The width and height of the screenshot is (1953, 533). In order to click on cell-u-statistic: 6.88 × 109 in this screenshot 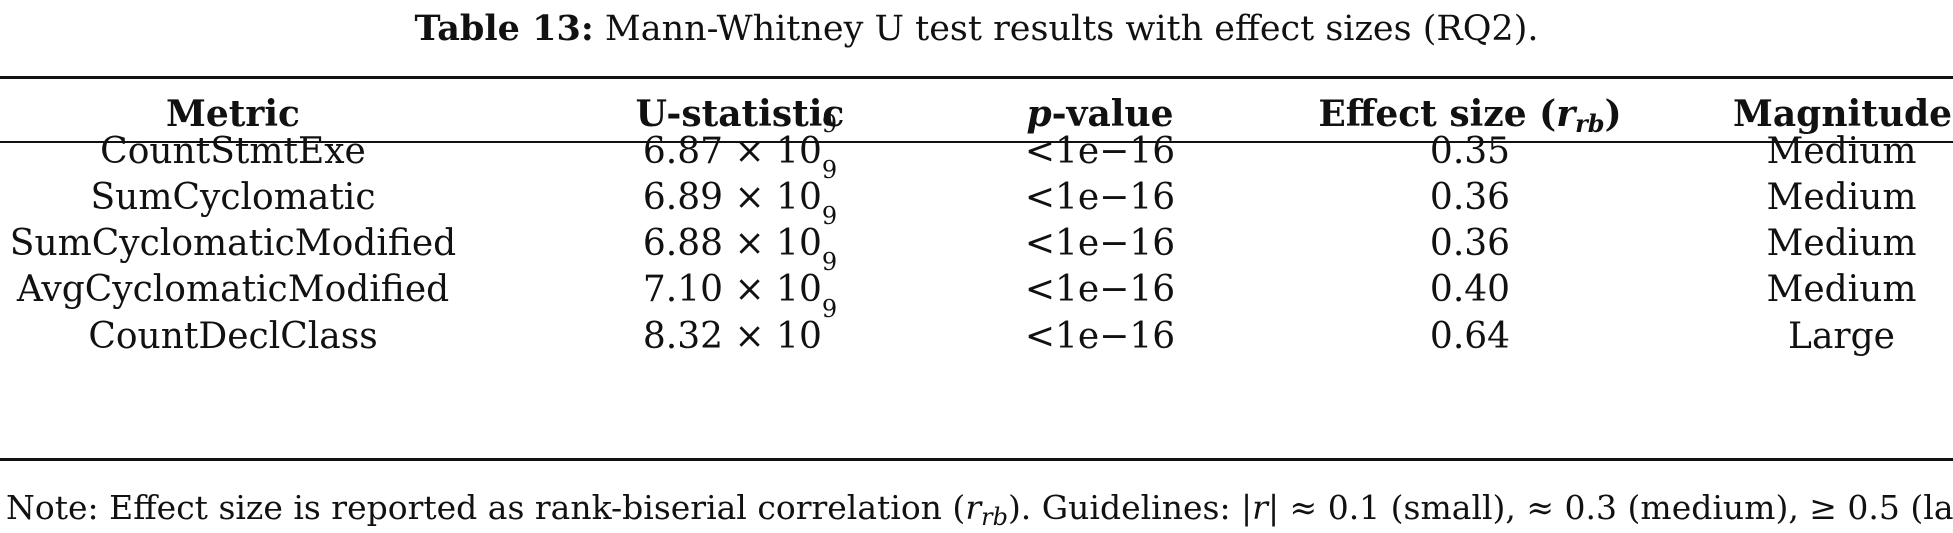, I will do `click(740, 238)`.